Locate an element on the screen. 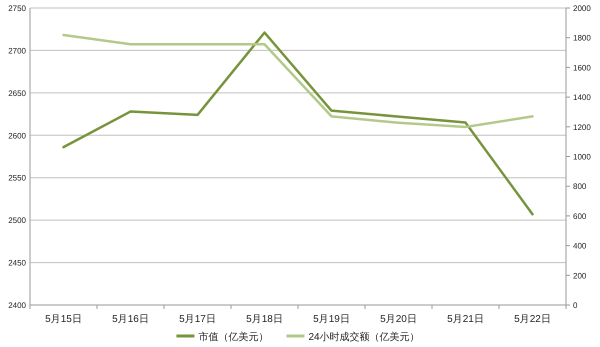 The image size is (600, 347). x-tick-label: 5月19日 is located at coordinates (331, 319).